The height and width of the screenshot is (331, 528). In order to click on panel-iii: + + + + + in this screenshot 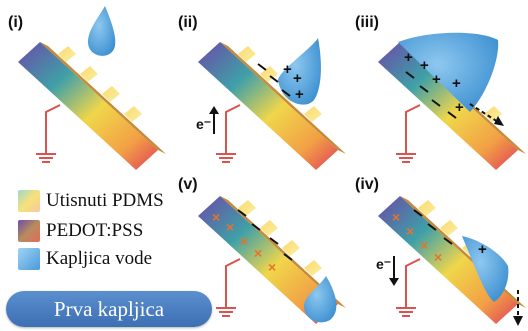, I will do `click(452, 101)`.